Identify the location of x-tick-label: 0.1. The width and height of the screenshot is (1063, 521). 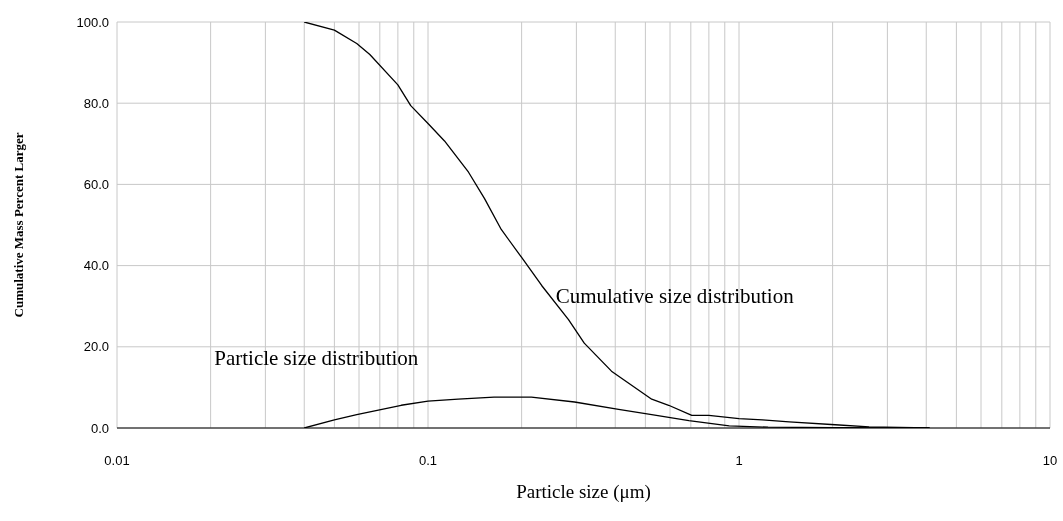
(428, 461).